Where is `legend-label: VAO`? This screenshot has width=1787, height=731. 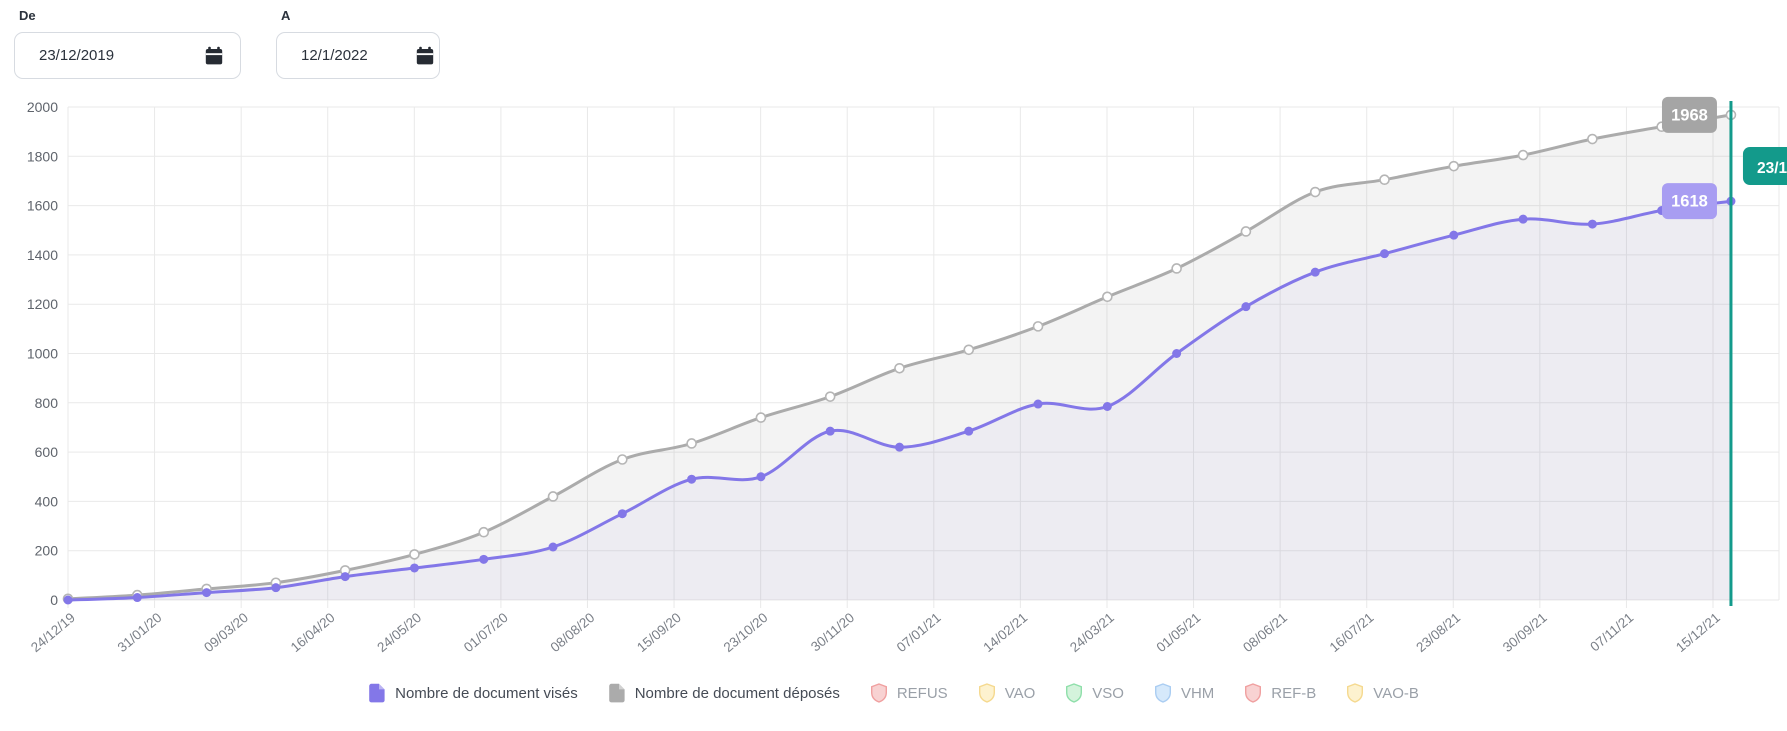
legend-label: VAO is located at coordinates (1020, 693).